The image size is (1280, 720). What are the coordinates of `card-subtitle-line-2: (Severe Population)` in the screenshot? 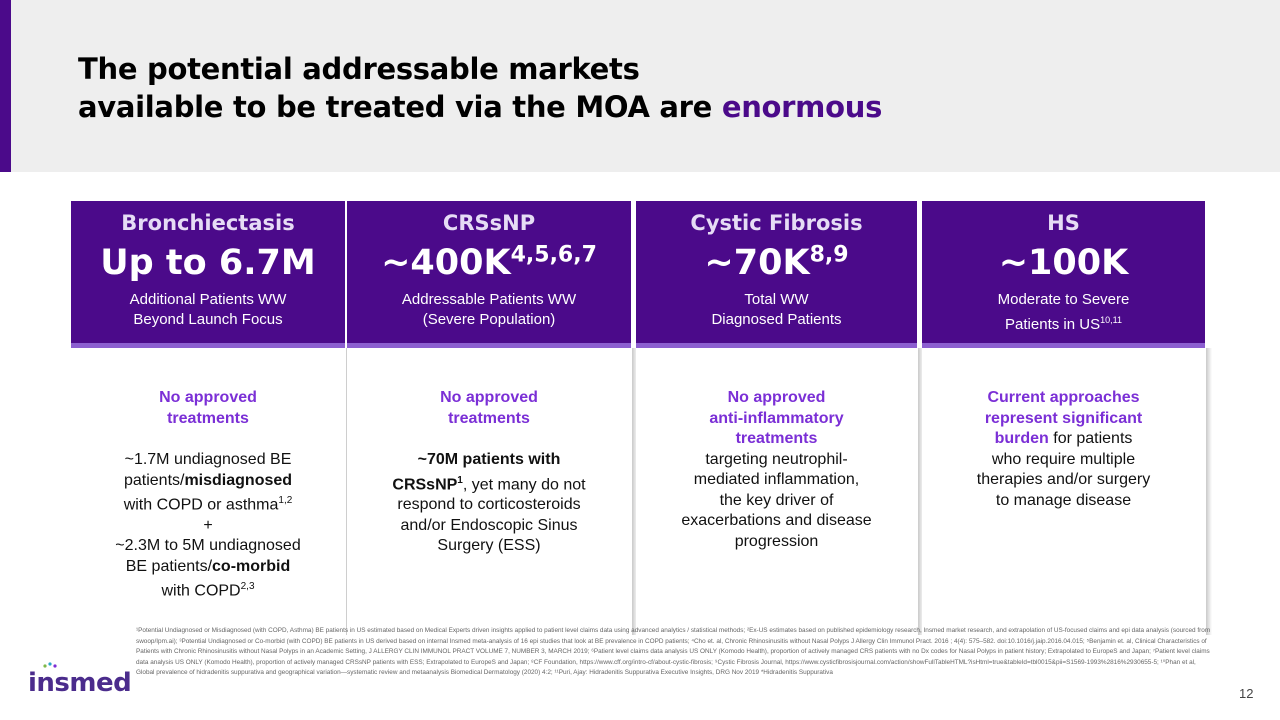 It's located at (489, 319).